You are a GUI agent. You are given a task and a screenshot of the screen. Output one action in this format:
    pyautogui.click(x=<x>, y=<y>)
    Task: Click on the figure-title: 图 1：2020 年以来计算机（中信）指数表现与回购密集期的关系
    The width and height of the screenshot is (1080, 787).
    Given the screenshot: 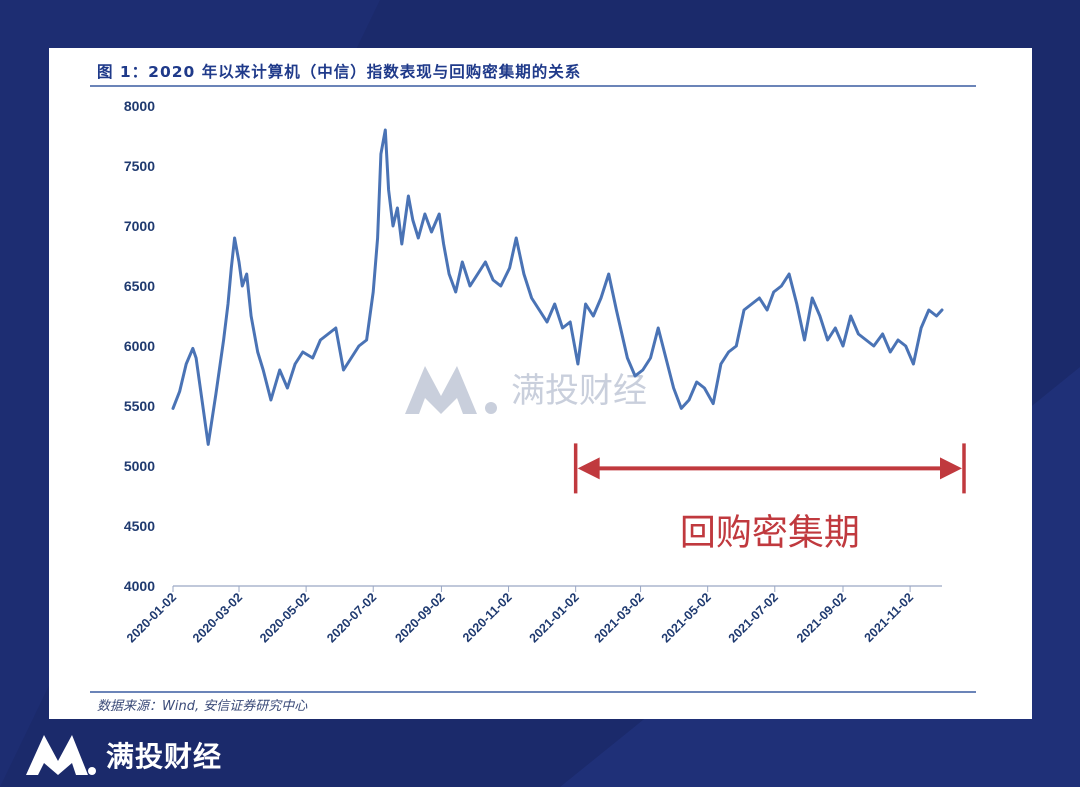 What is the action you would take?
    pyautogui.click(x=339, y=72)
    